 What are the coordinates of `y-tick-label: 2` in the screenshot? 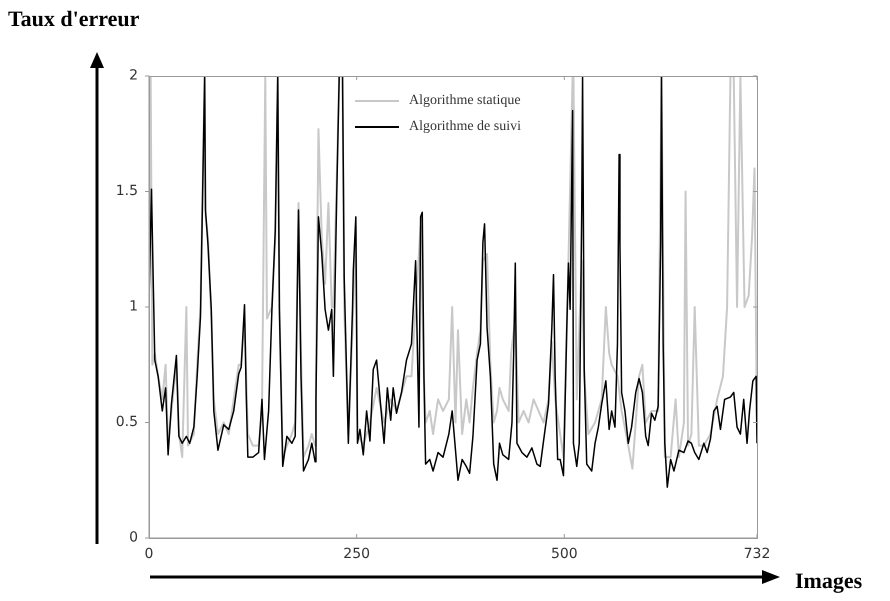 It's located at (133, 76).